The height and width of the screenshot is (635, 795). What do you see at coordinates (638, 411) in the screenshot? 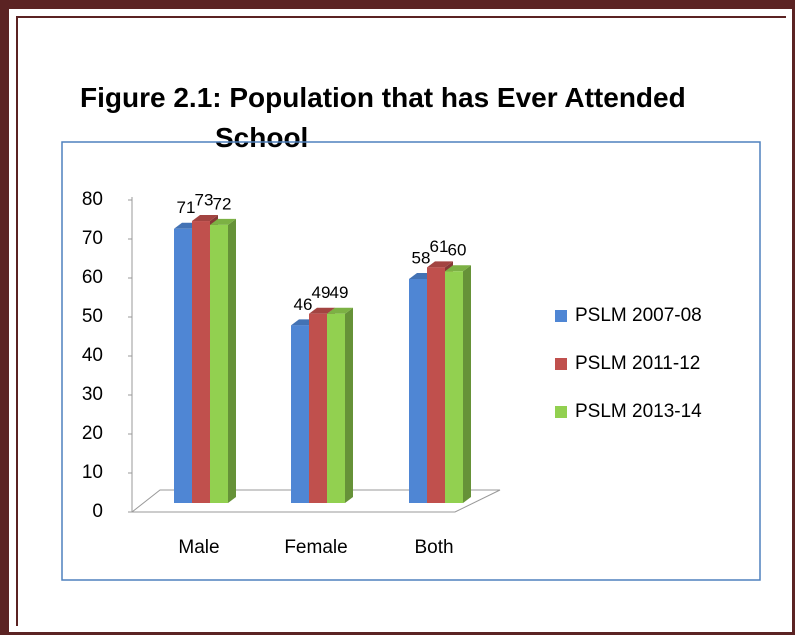
I see `legend-label: PSLM 2013-14` at bounding box center [638, 411].